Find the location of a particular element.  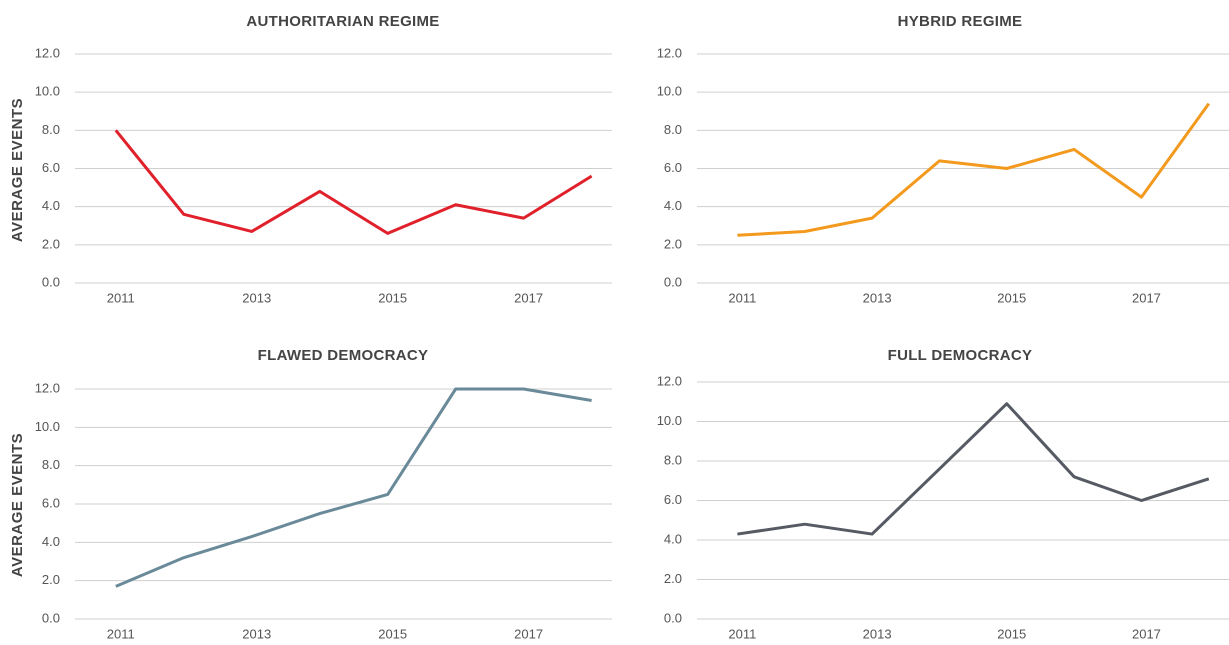

chart-title: FULL DEMOCRACY is located at coordinates (960, 355).